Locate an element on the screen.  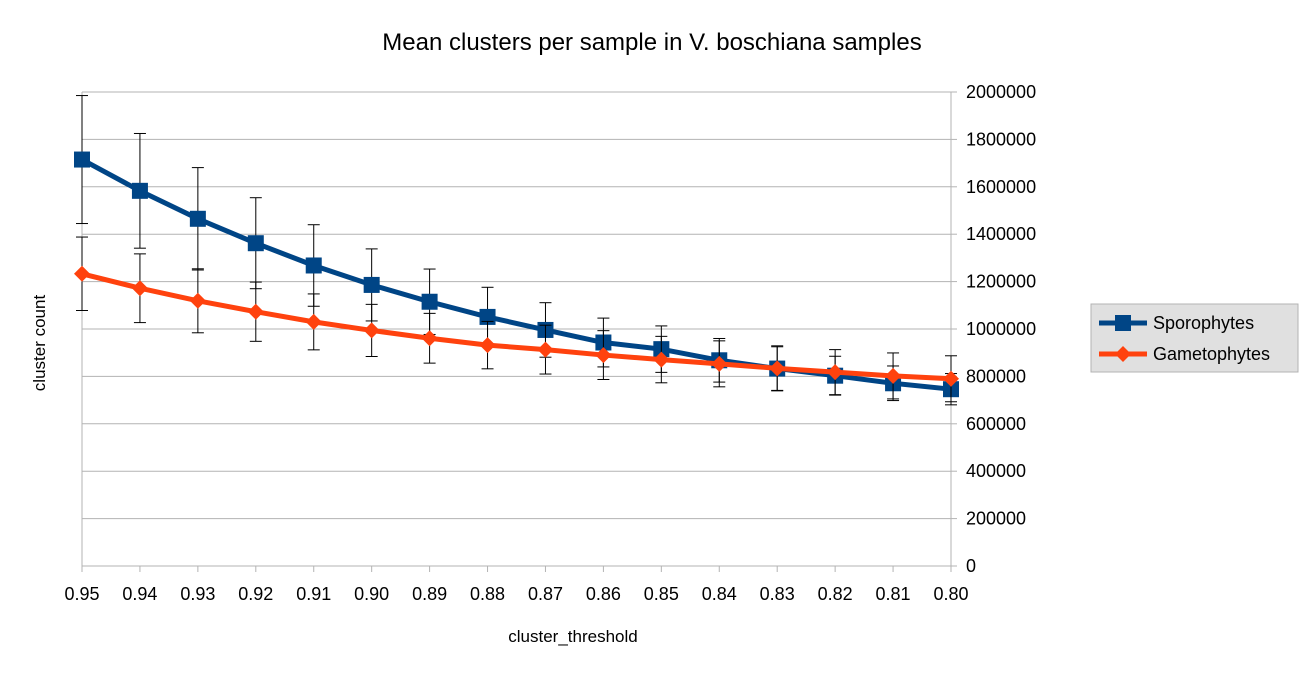
y-tick-label: 0 is located at coordinates (971, 566).